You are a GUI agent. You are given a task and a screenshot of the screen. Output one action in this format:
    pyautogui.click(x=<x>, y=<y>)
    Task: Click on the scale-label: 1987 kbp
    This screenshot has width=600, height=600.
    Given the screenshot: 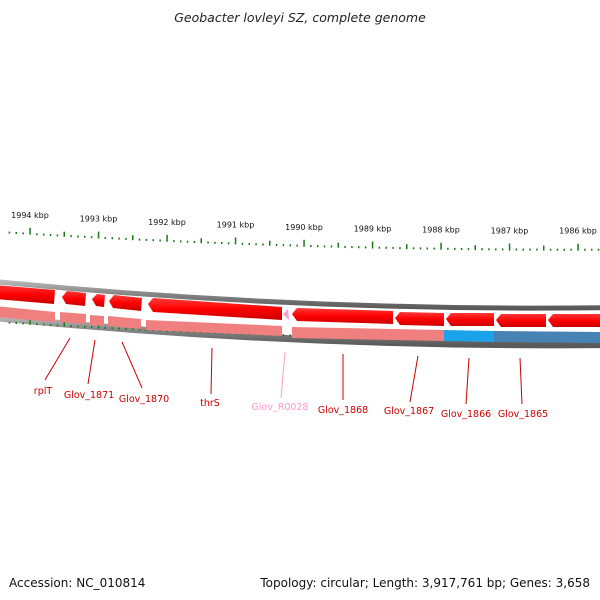 What is the action you would take?
    pyautogui.click(x=510, y=231)
    